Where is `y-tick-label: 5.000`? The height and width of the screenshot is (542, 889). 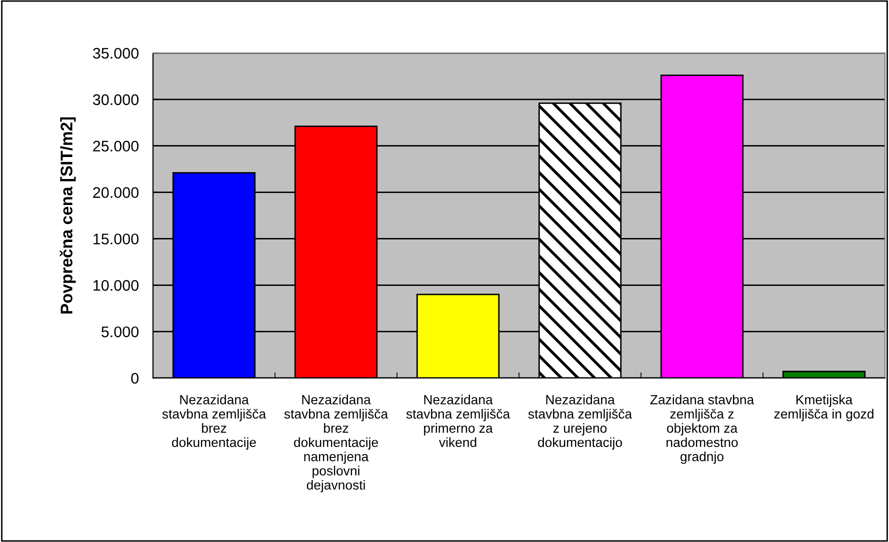
y-tick-label: 5.000 is located at coordinates (120, 332).